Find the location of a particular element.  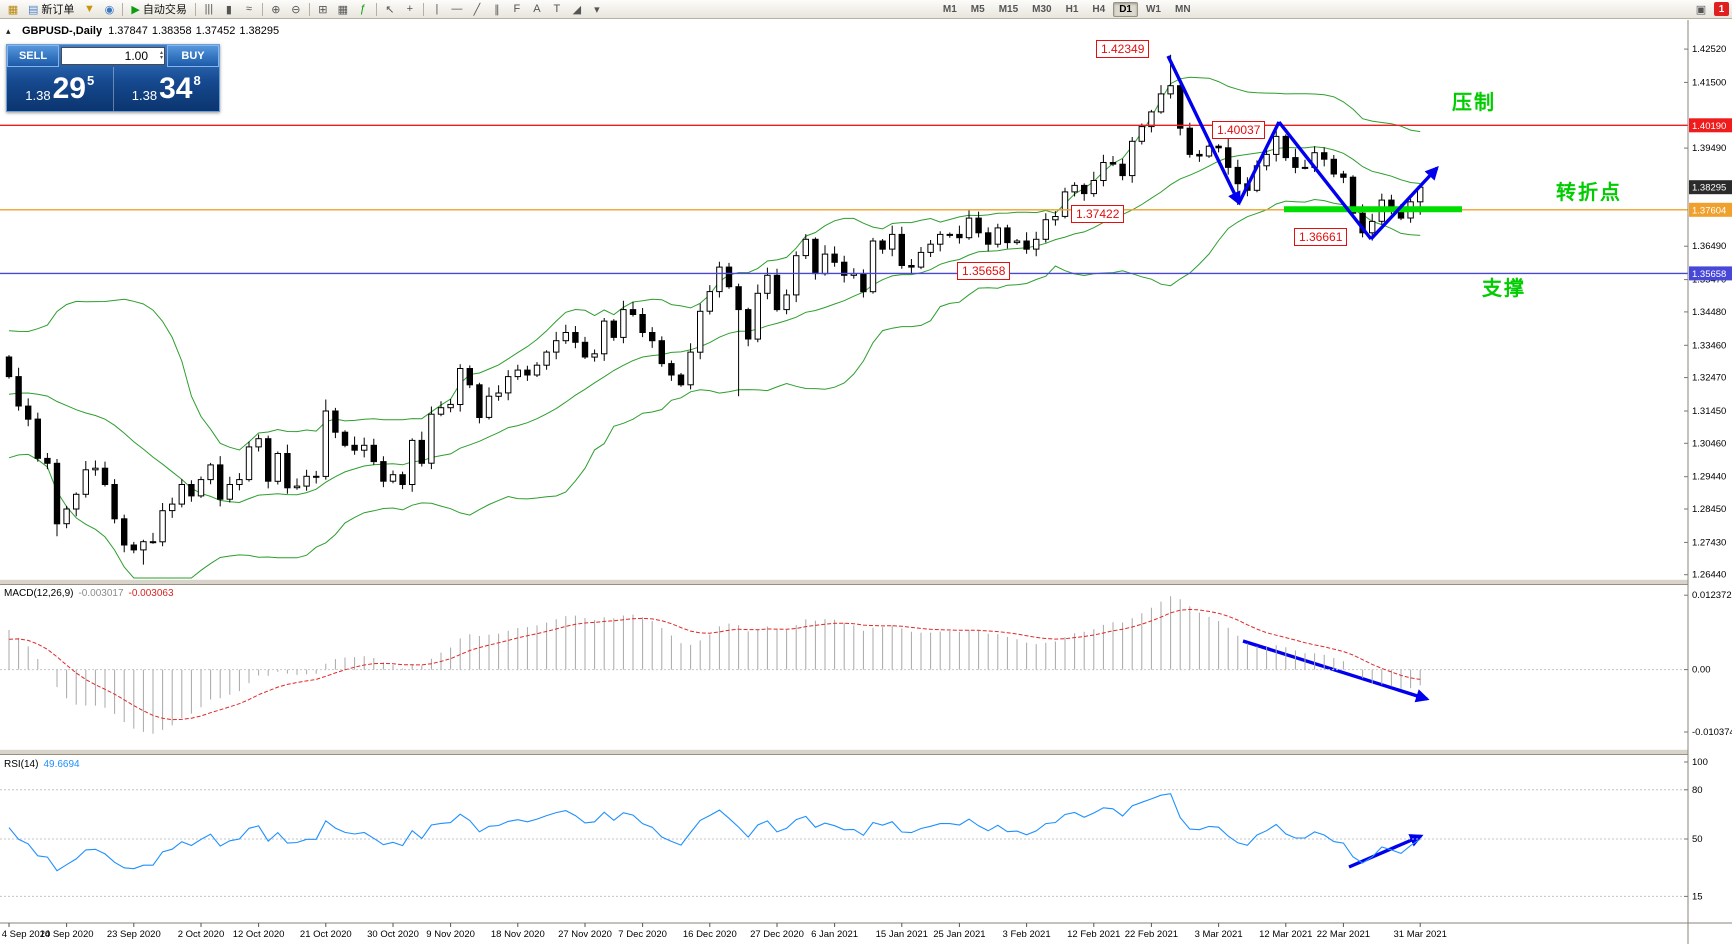

volume-value: 1.00 is located at coordinates (136, 56).